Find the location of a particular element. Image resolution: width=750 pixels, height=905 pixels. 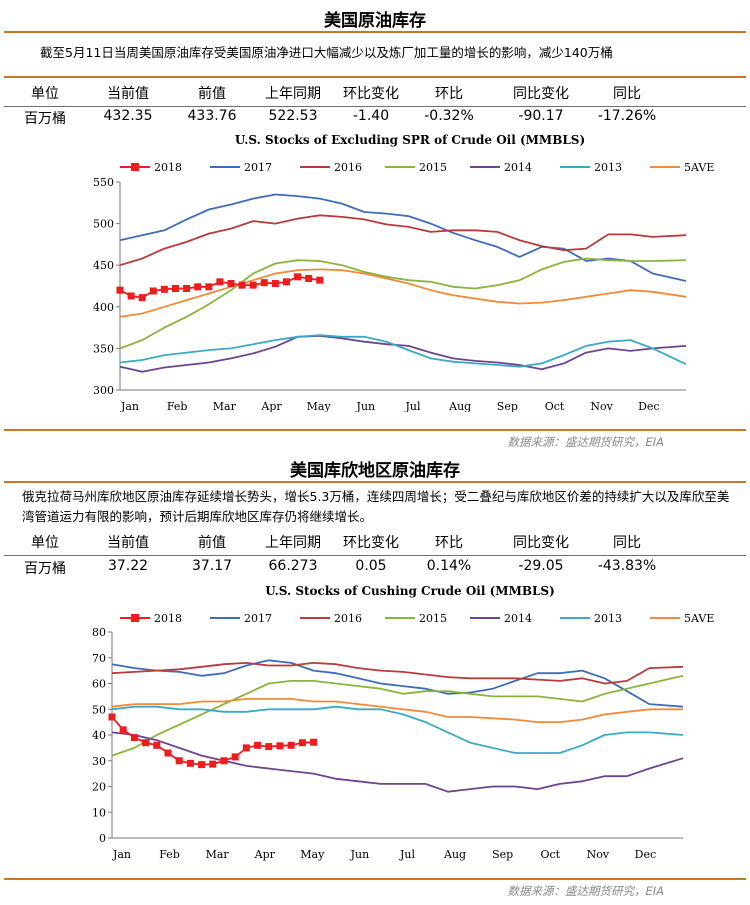

stats-value-cell: -43.83% is located at coordinates (627, 566).